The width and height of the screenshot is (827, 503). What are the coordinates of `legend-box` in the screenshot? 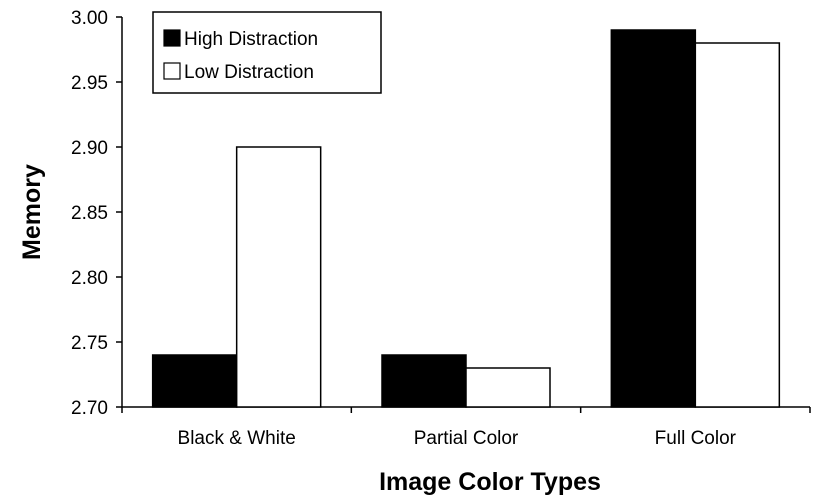 It's located at (267, 52).